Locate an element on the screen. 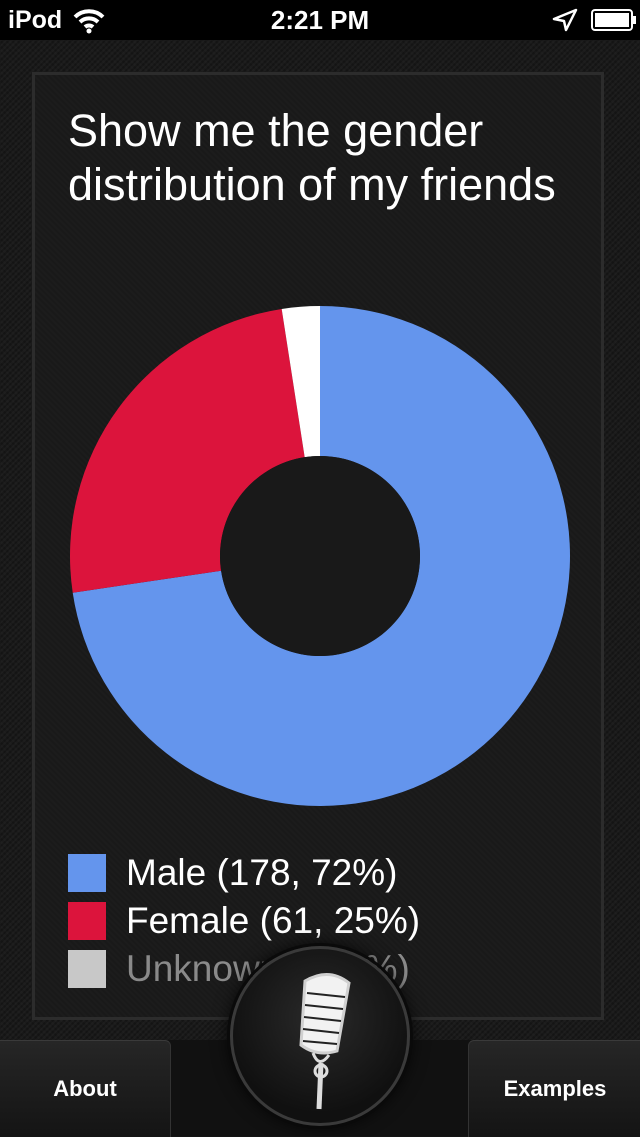 The height and width of the screenshot is (1137, 640). legend-label: Male (178, 72%) is located at coordinates (262, 872).